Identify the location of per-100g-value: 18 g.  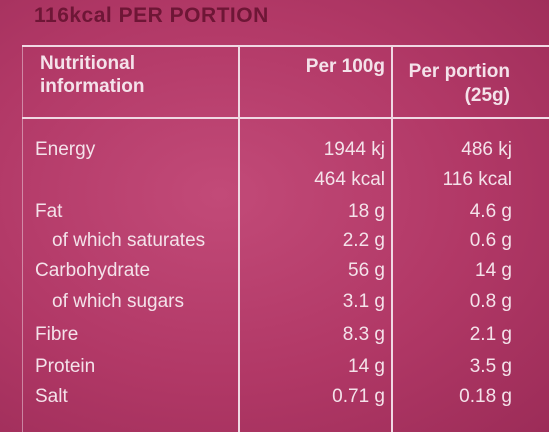
(366, 211).